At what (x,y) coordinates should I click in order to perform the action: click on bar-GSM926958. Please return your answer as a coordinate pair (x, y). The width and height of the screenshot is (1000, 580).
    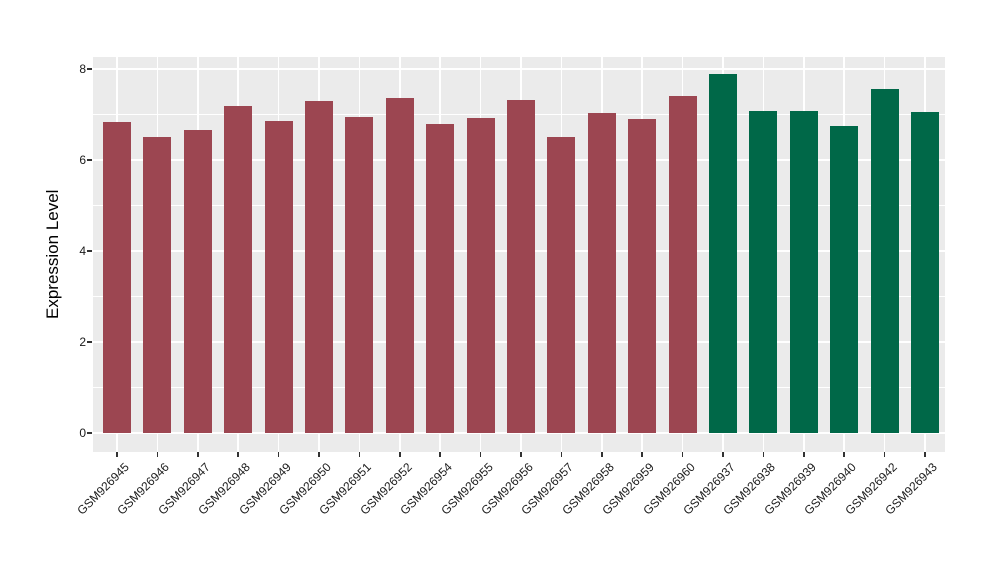
    Looking at the image, I should click on (601, 272).